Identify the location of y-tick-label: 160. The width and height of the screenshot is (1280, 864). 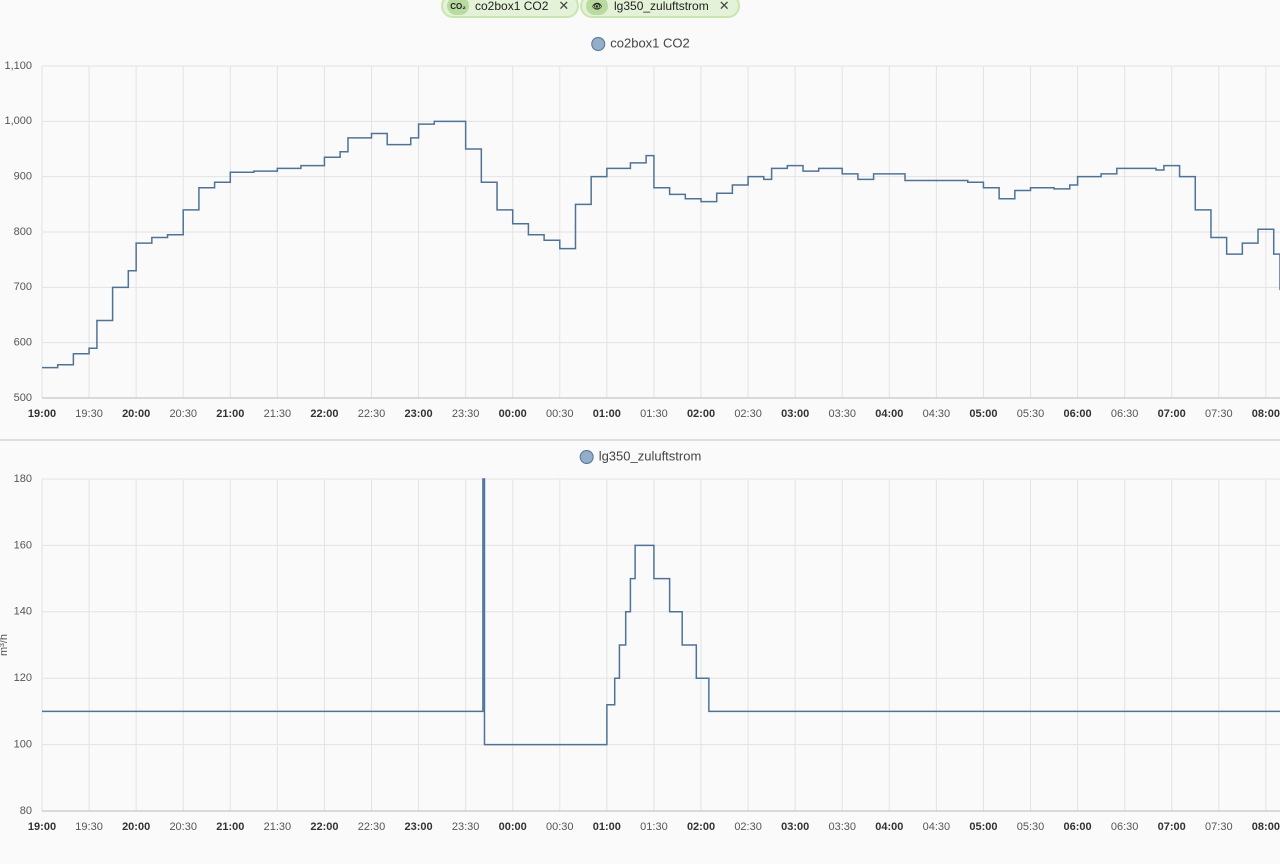
(23, 545).